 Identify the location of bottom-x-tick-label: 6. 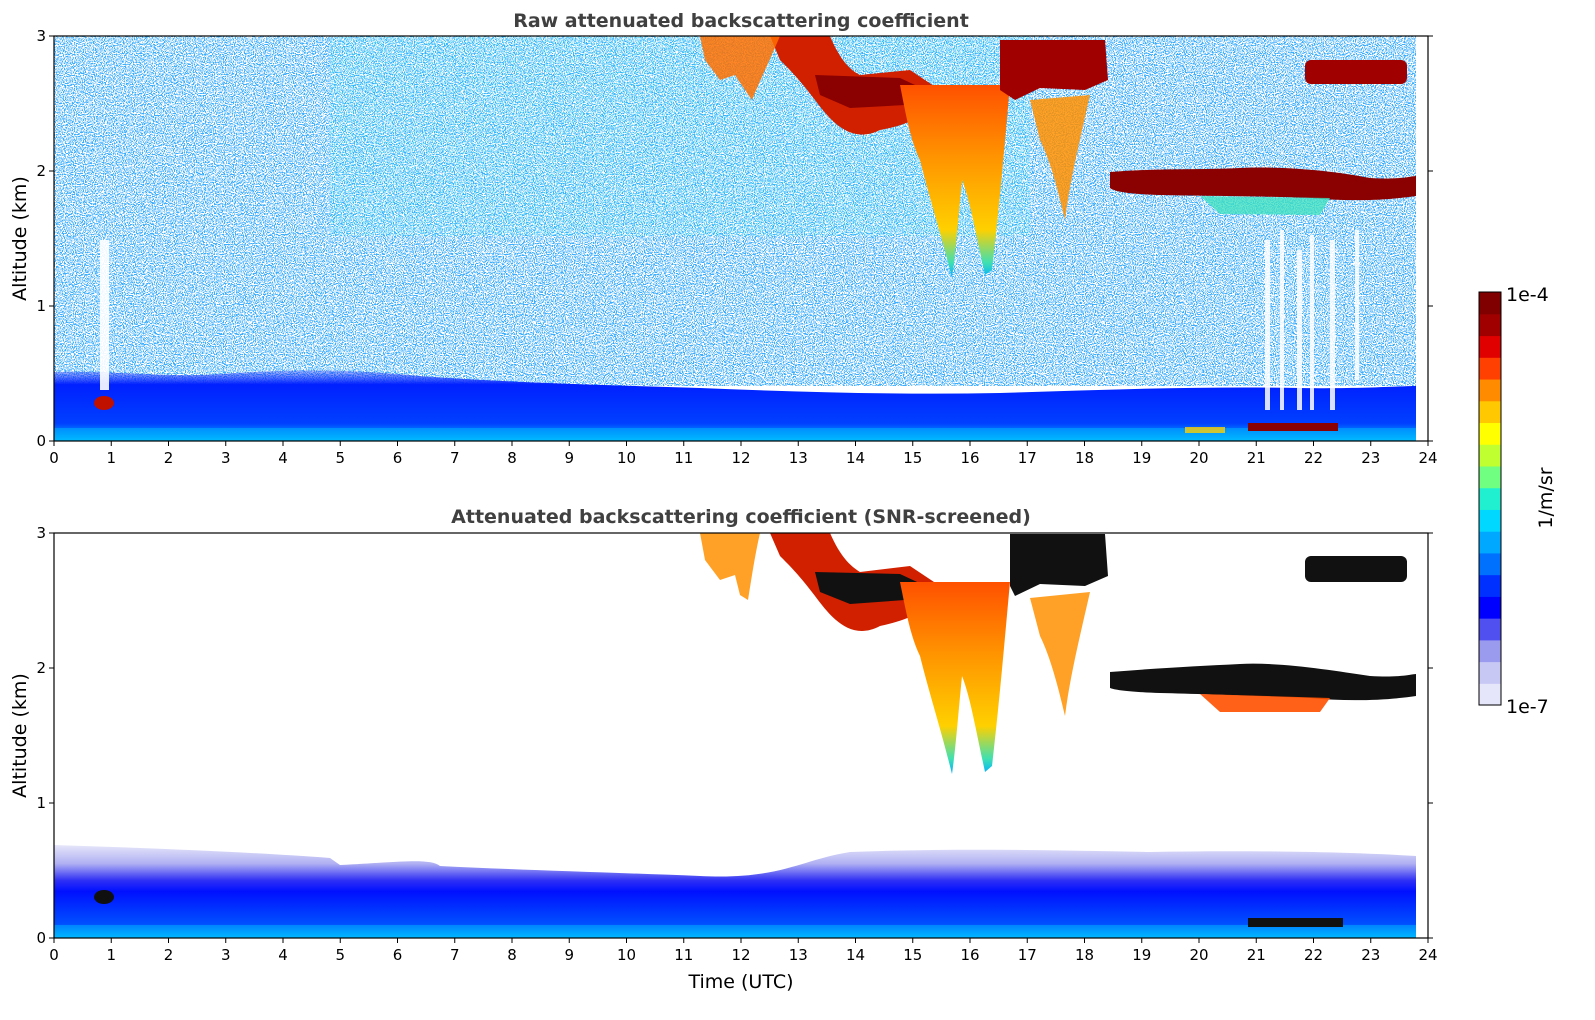
(398, 955).